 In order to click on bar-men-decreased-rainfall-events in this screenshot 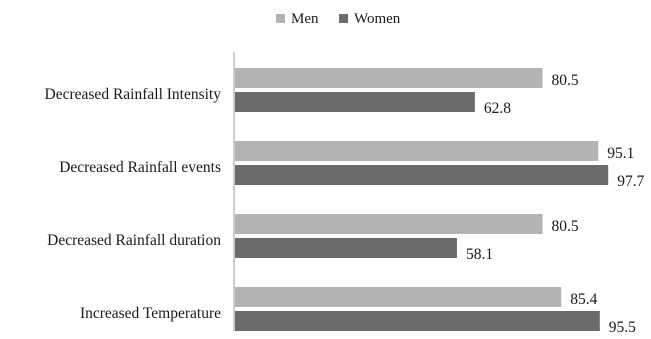, I will do `click(417, 151)`.